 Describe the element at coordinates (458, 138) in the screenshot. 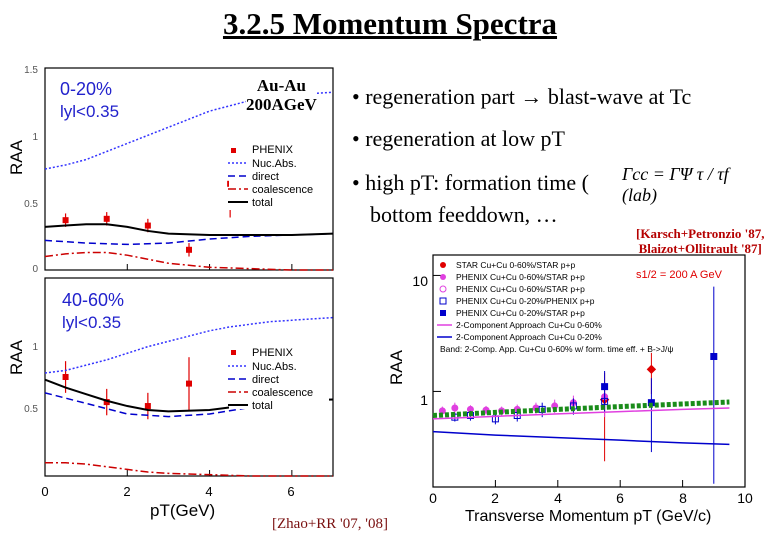

I see `bullet-regeneration-lowpt: • regeneration at low pT` at that location.